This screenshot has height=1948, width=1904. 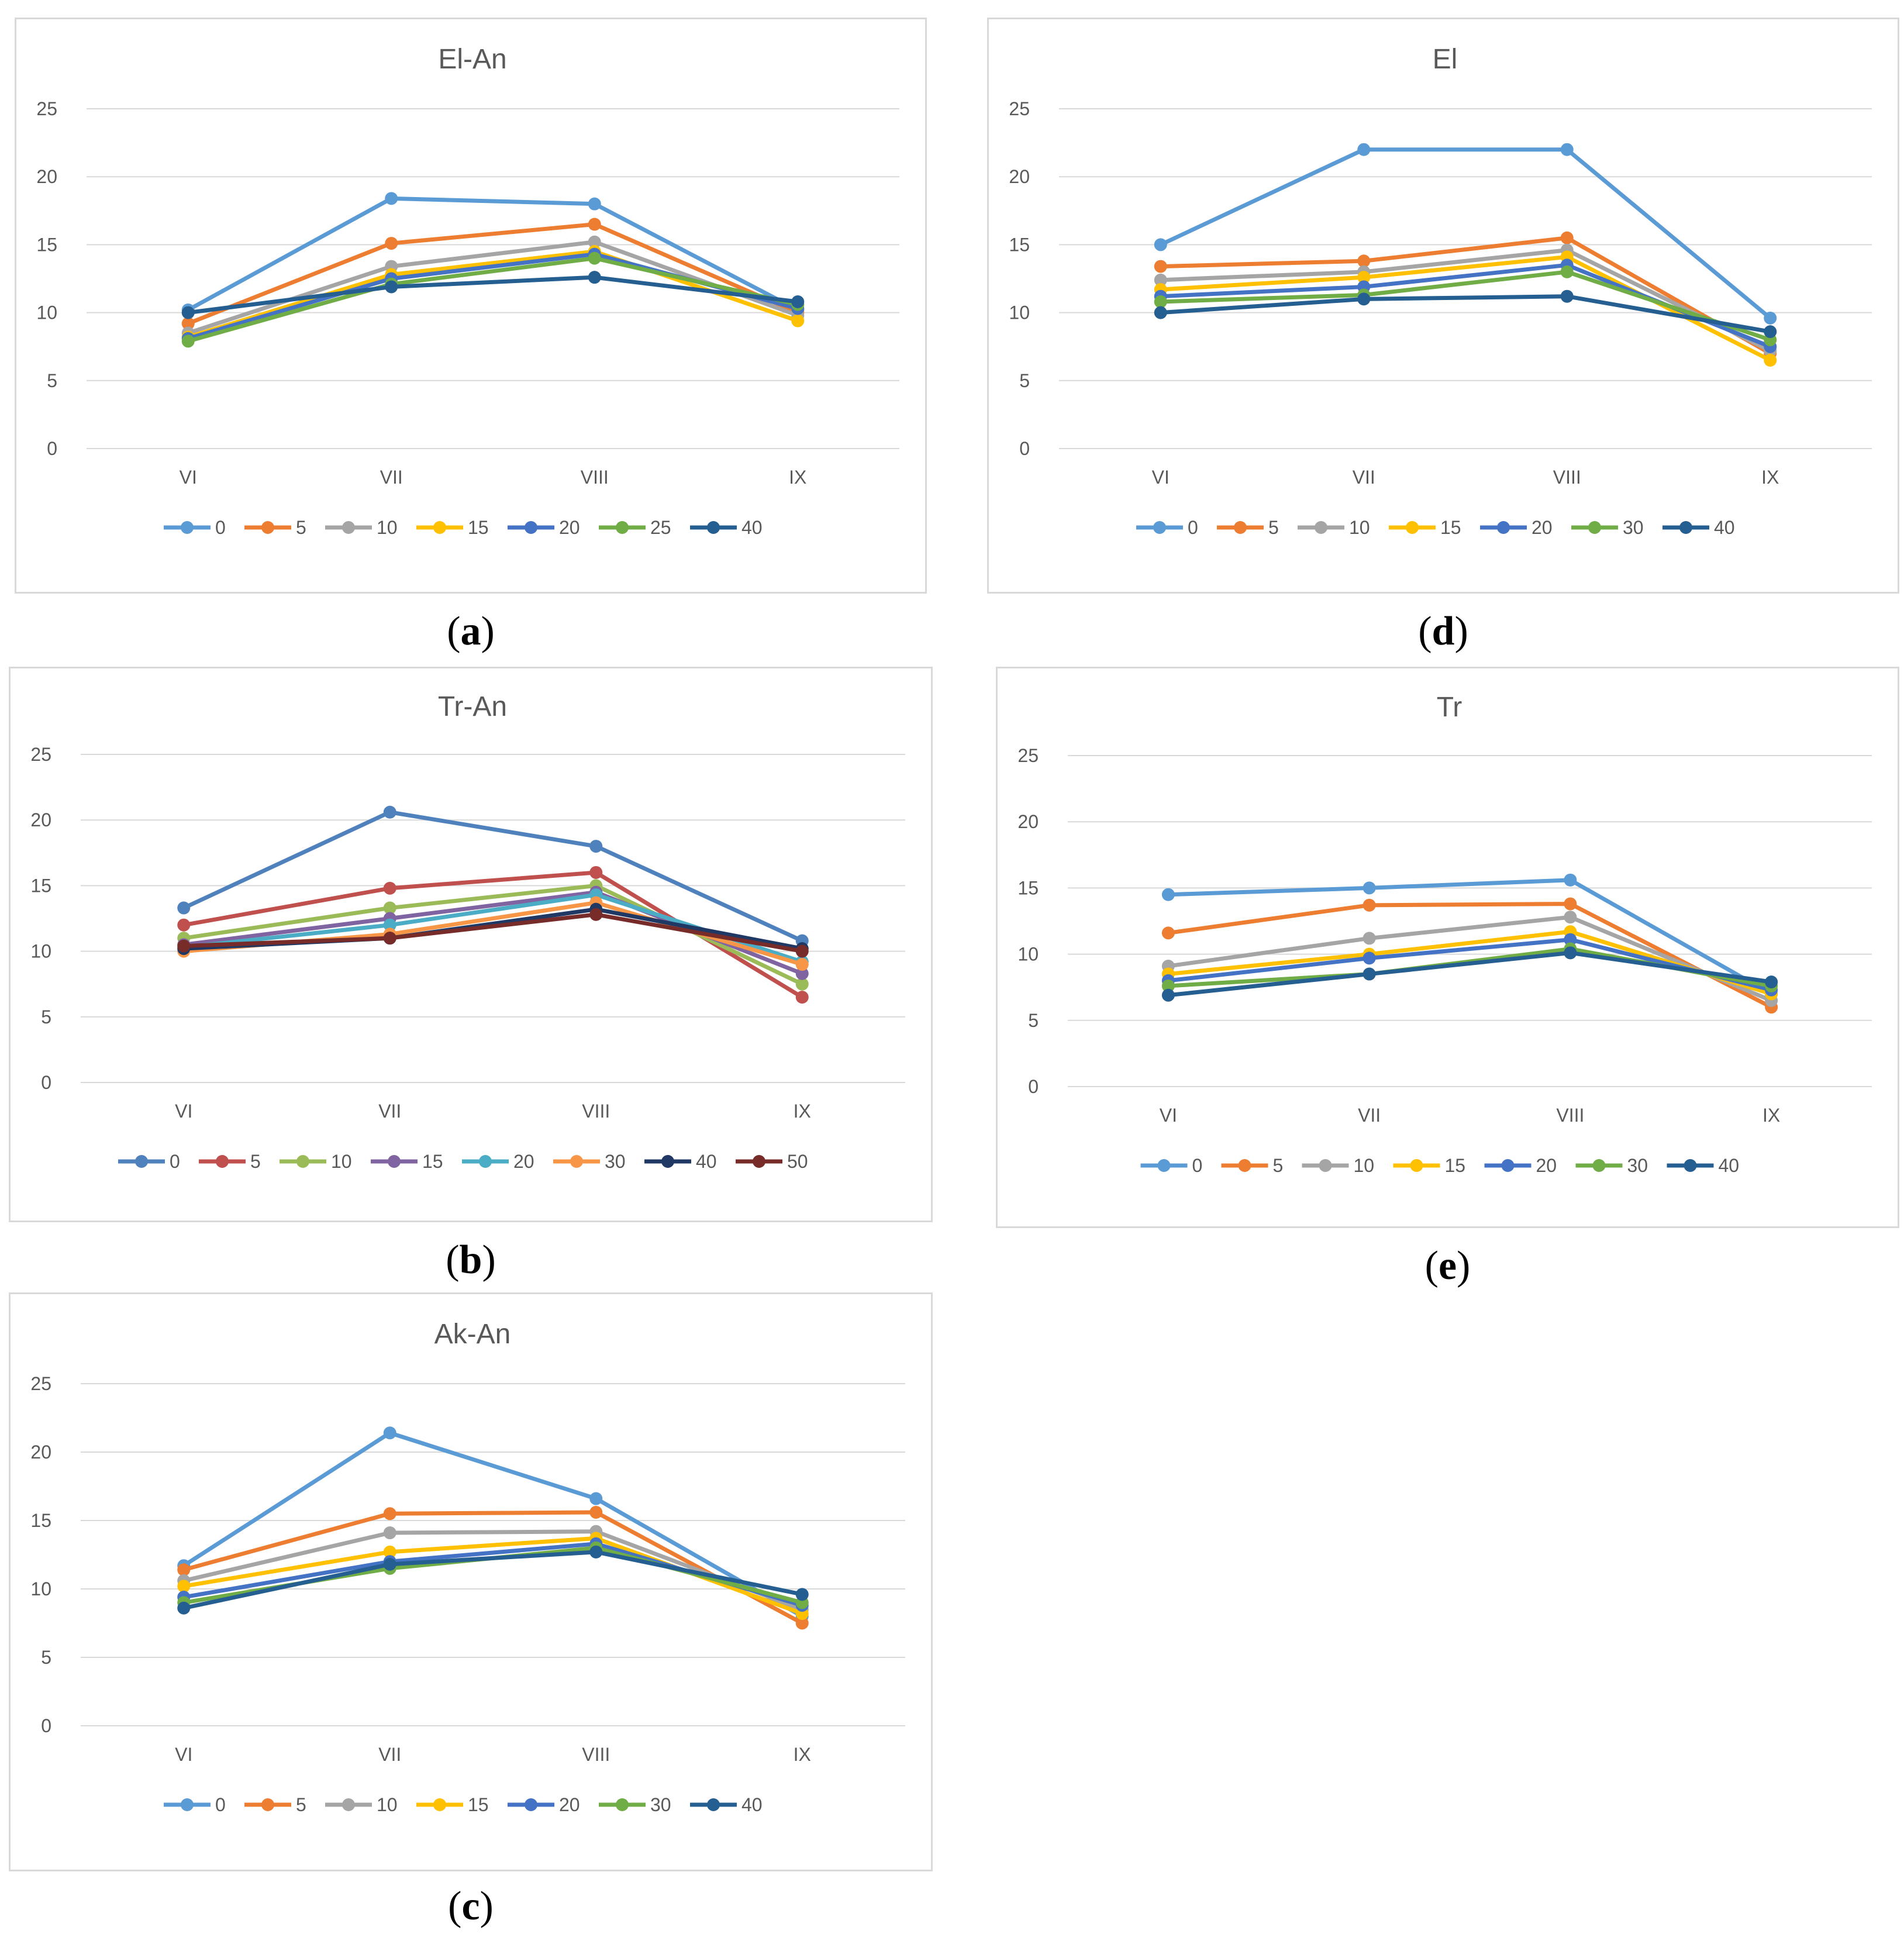 What do you see at coordinates (361, 527) in the screenshot?
I see `legend-item: 10` at bounding box center [361, 527].